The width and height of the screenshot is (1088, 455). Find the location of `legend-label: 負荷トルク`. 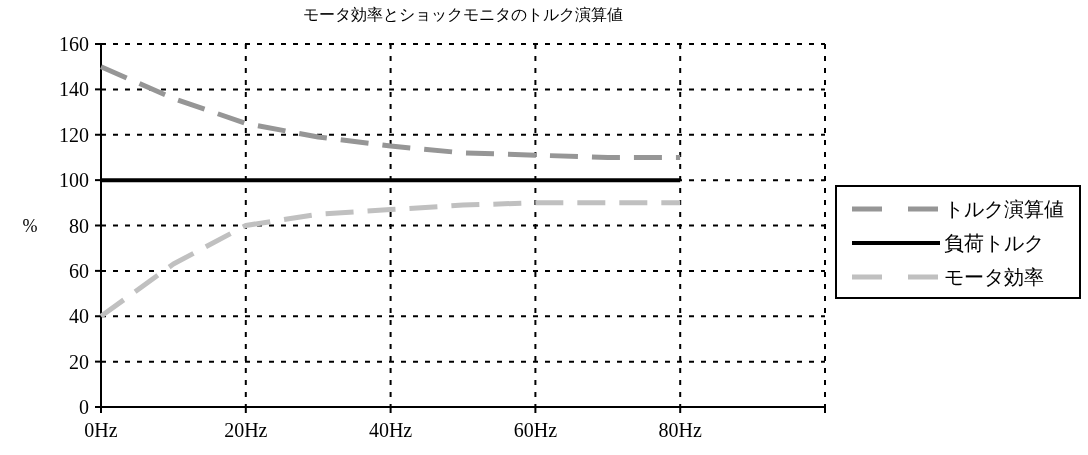

legend-label: 負荷トルク is located at coordinates (994, 243).